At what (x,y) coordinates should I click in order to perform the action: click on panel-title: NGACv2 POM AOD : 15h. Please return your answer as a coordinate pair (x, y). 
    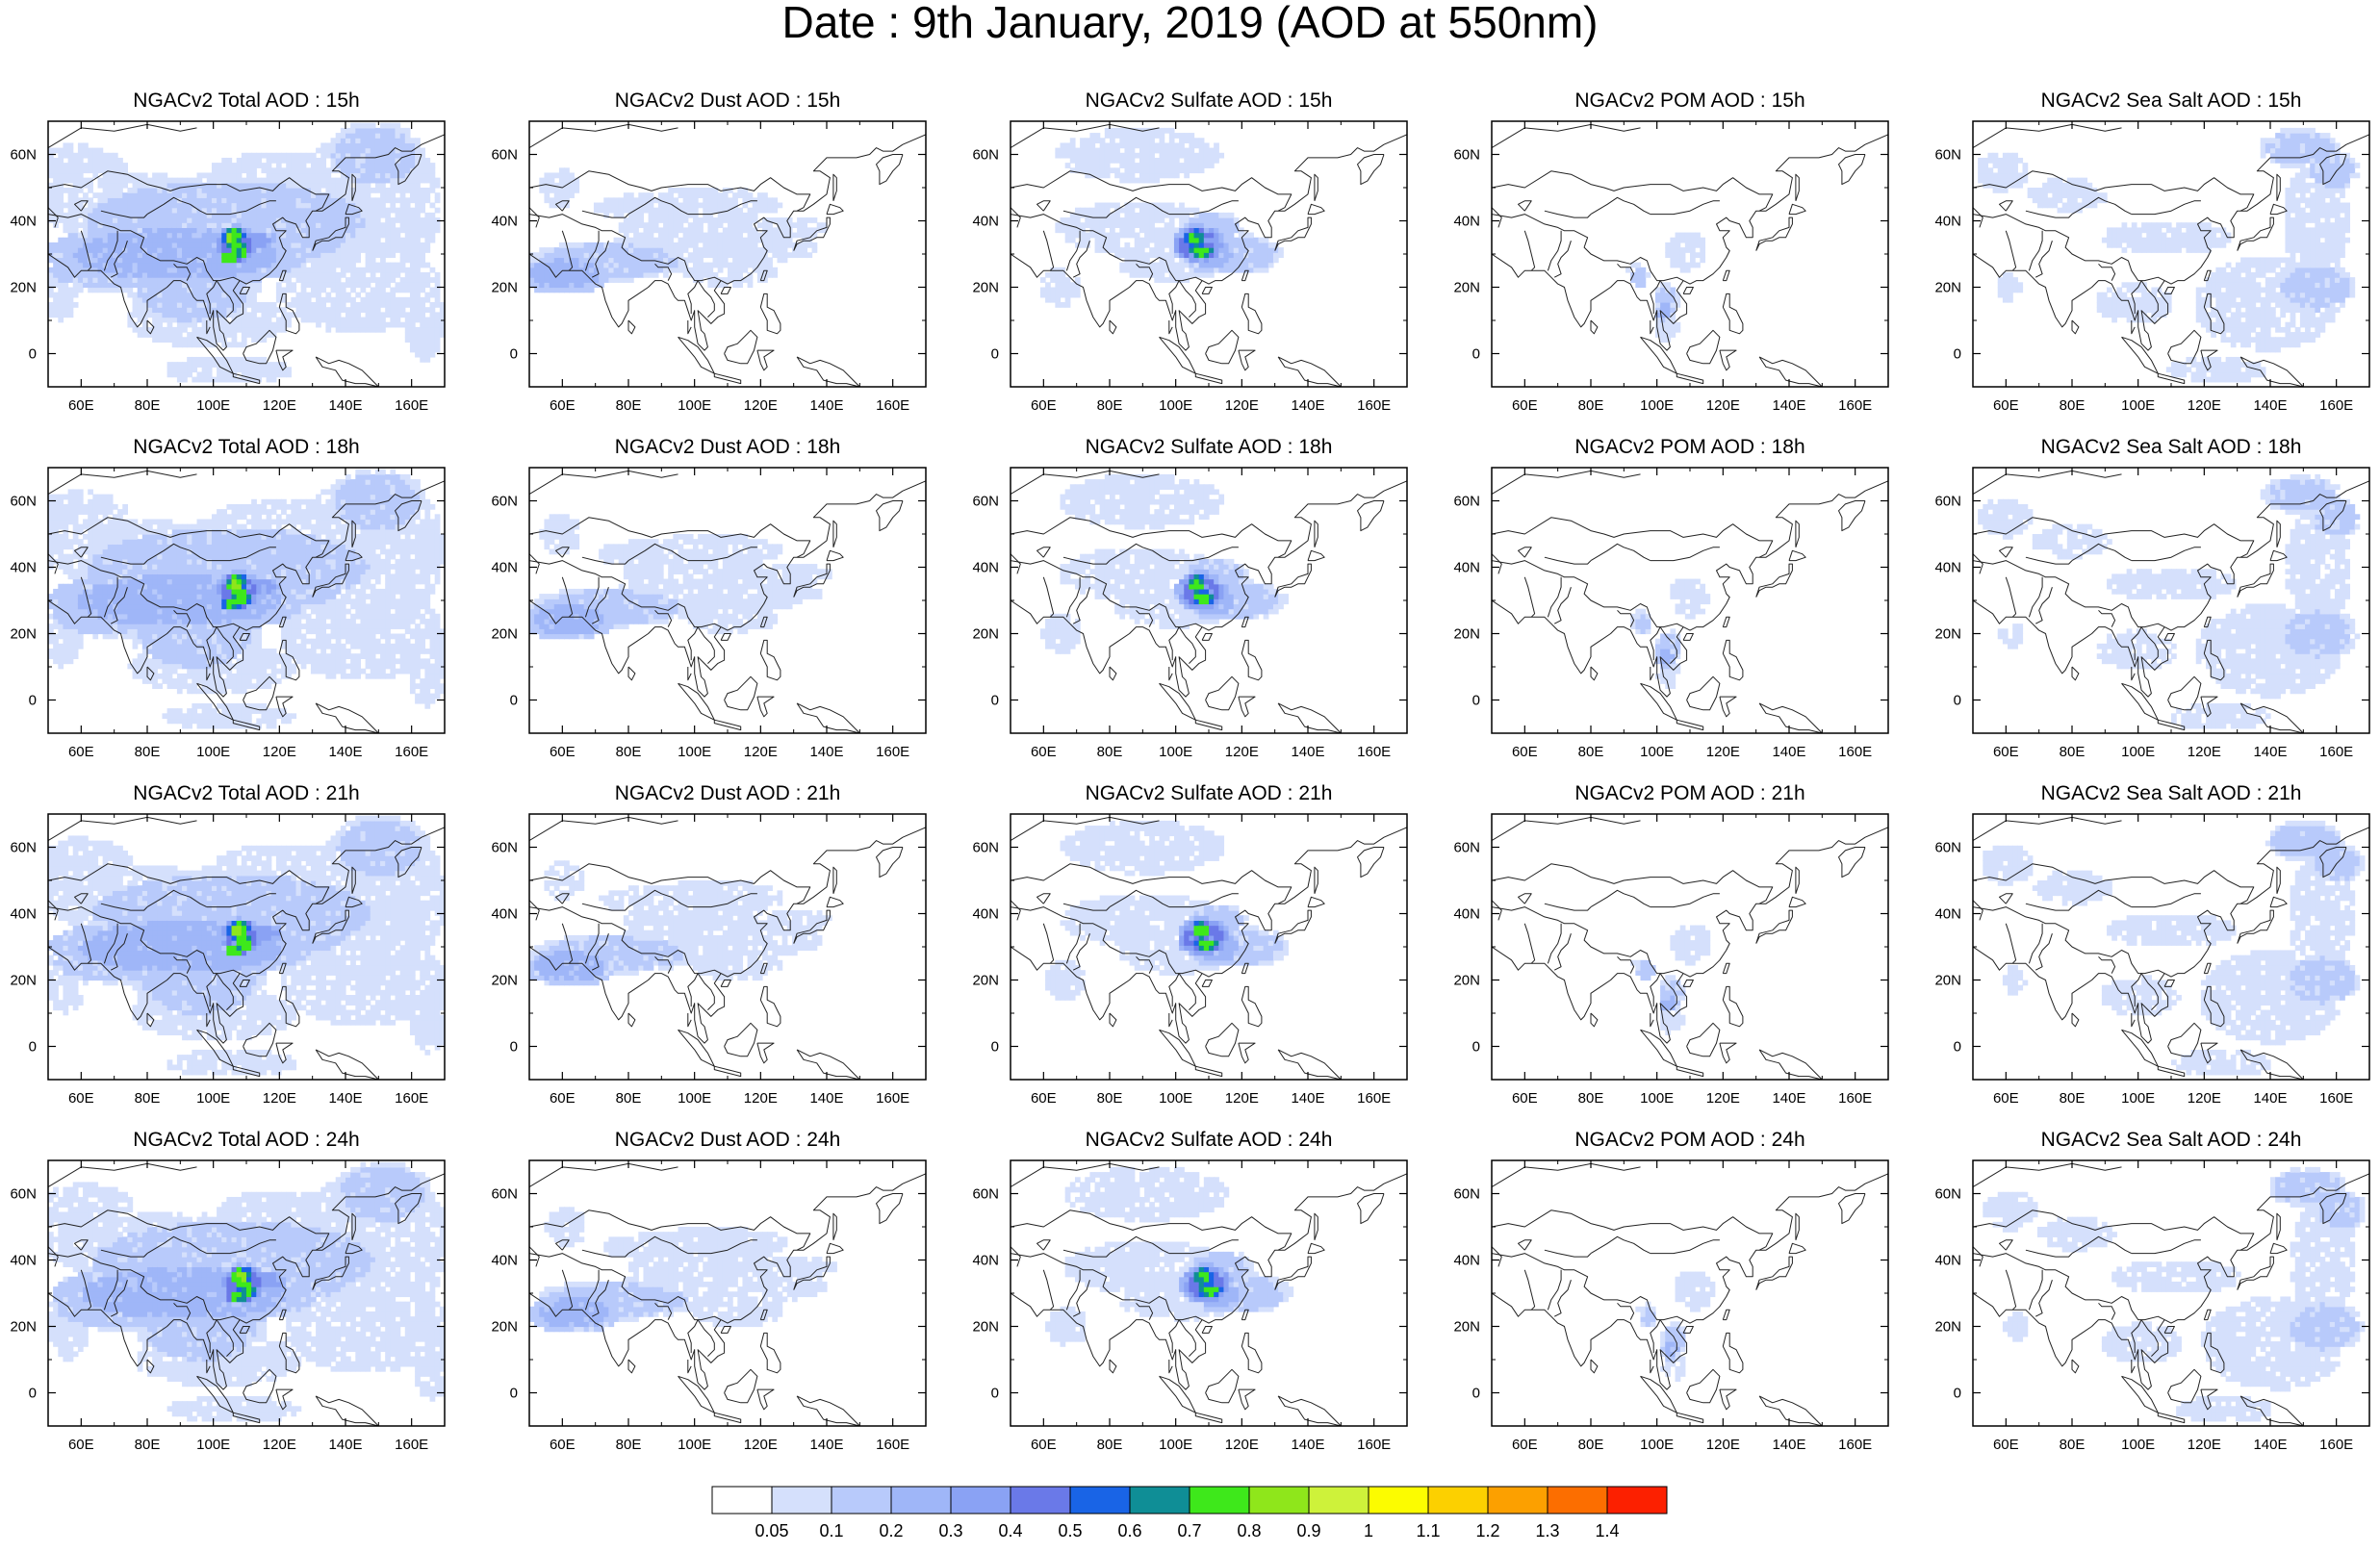
    Looking at the image, I should click on (1690, 101).